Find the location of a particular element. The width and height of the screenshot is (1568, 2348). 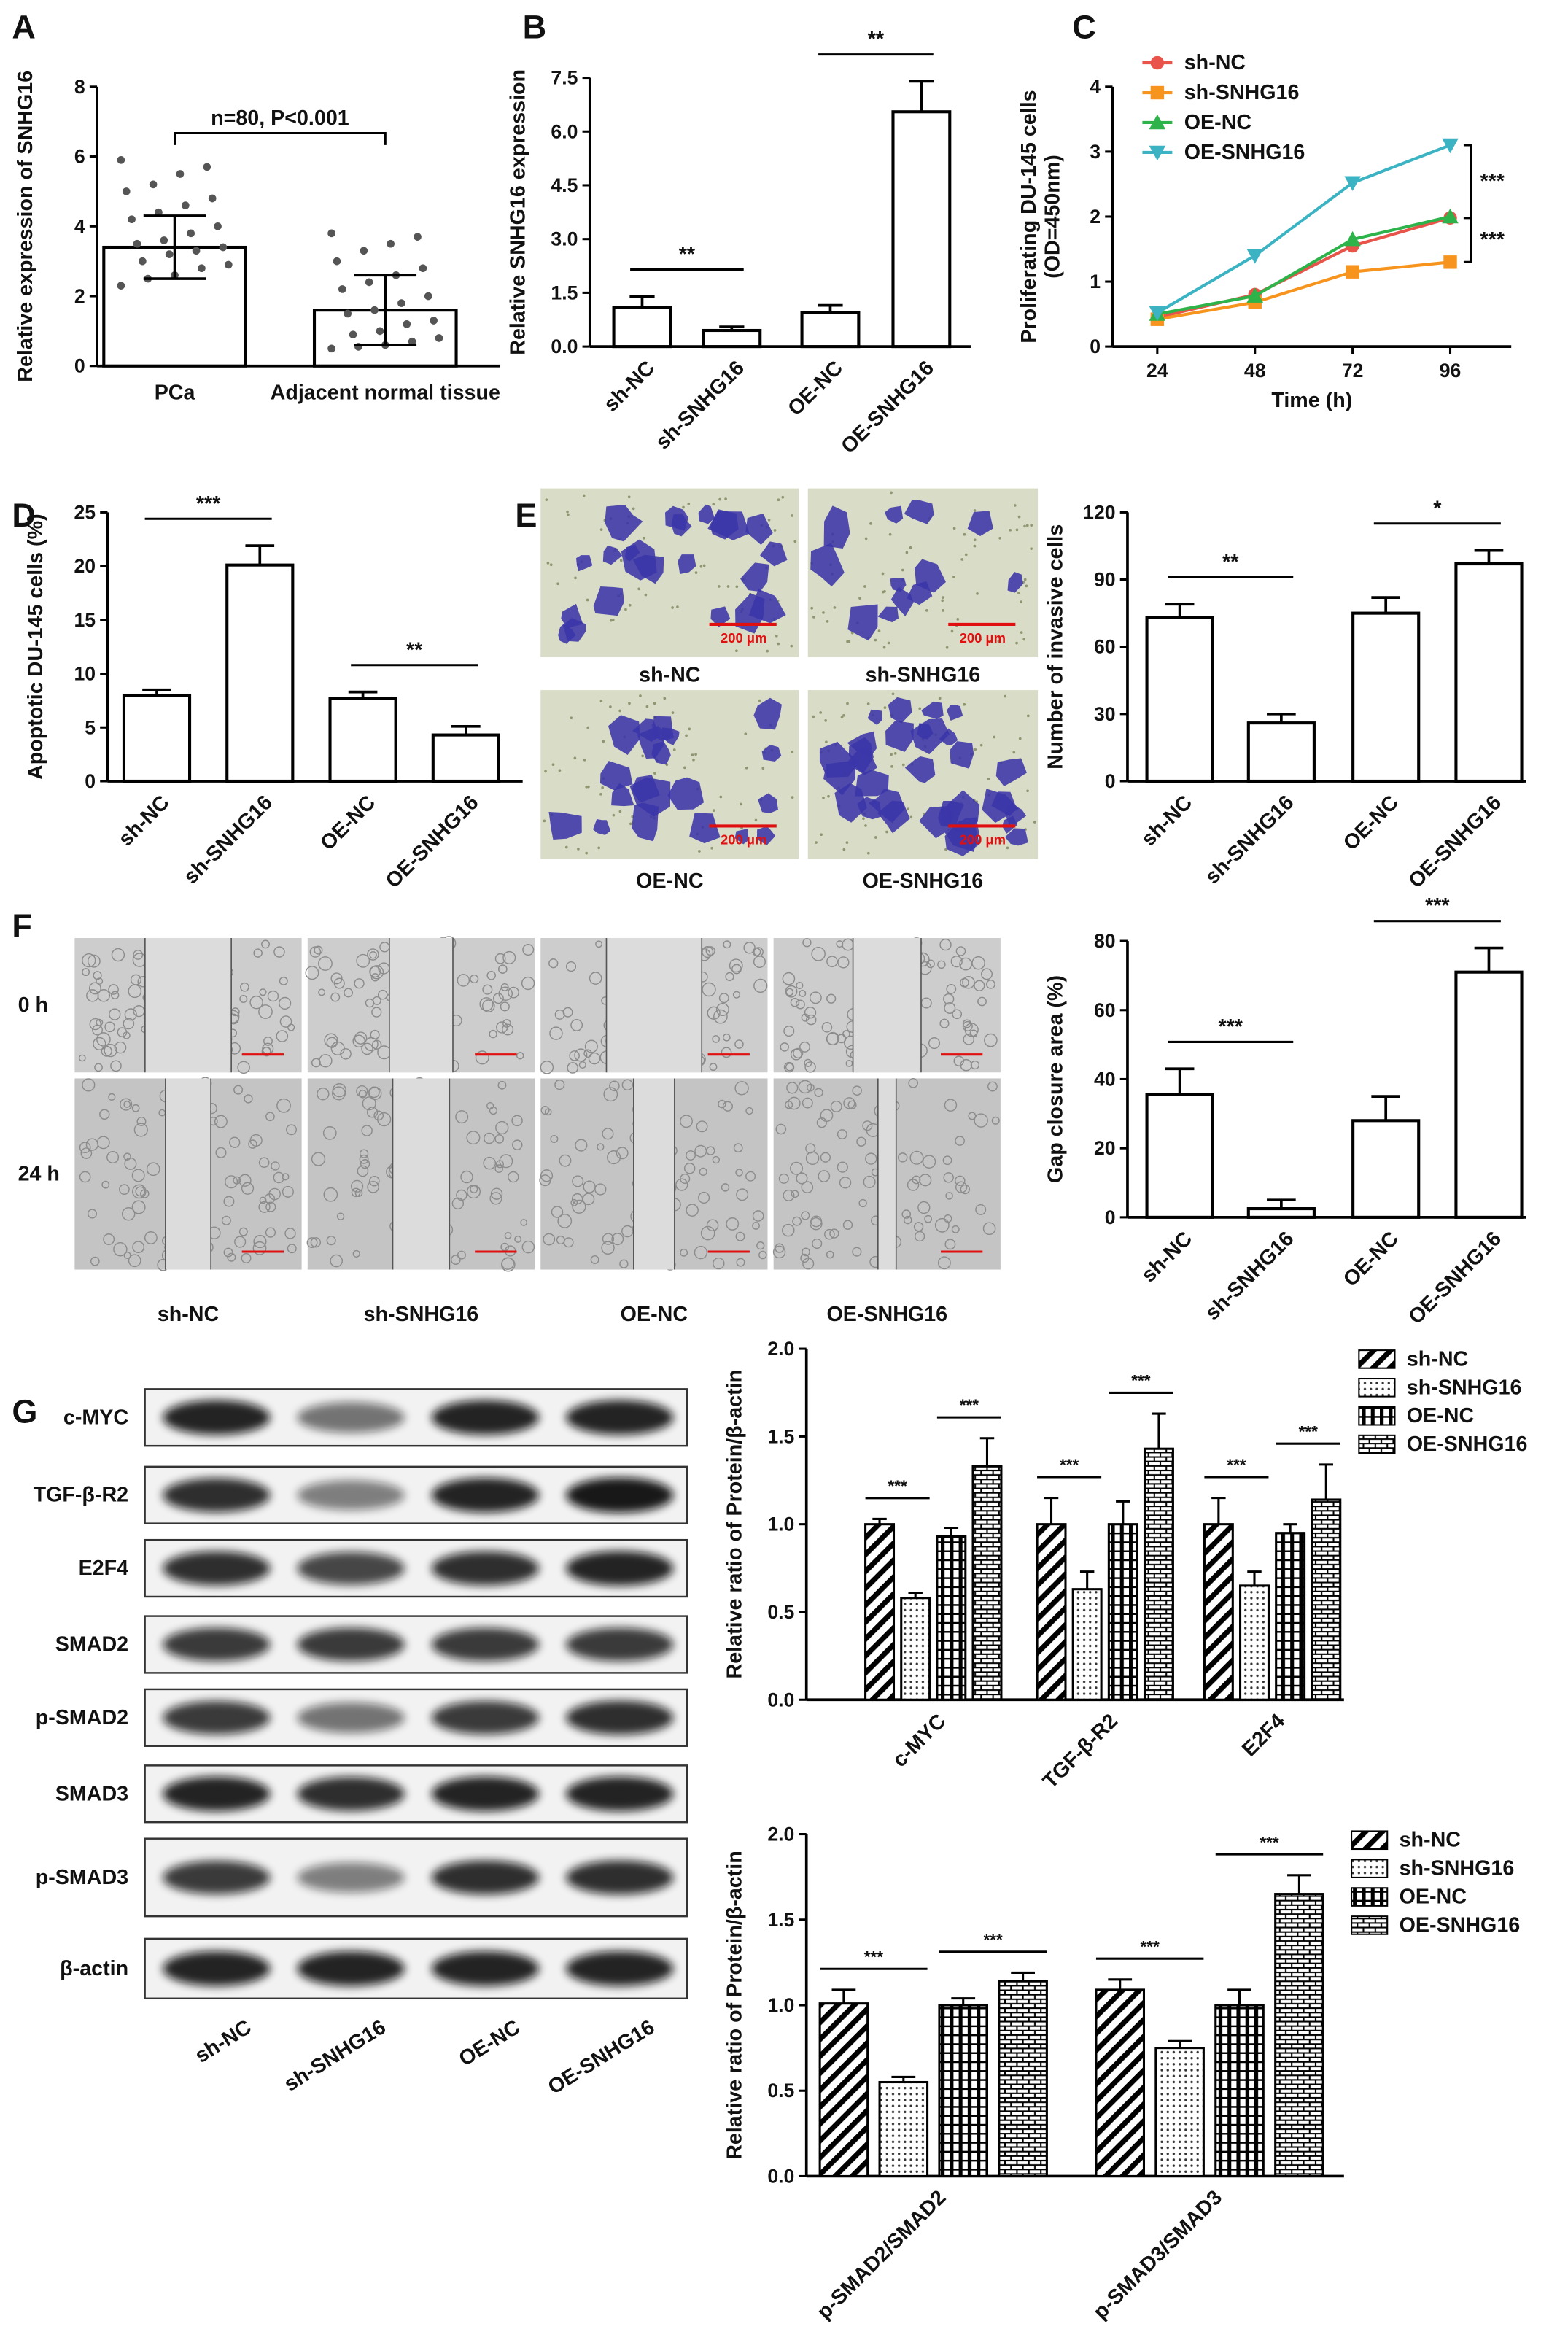

gap-edge is located at coordinates (188, 1005).